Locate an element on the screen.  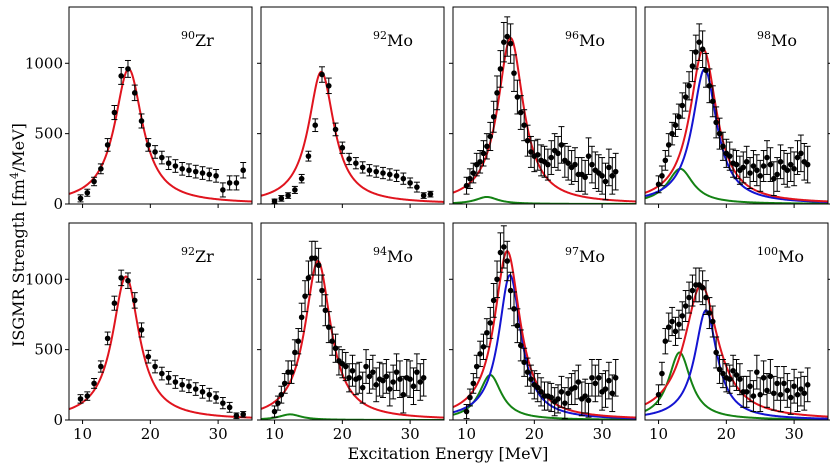
low-energy-fit-curve is located at coordinates (736, 385).